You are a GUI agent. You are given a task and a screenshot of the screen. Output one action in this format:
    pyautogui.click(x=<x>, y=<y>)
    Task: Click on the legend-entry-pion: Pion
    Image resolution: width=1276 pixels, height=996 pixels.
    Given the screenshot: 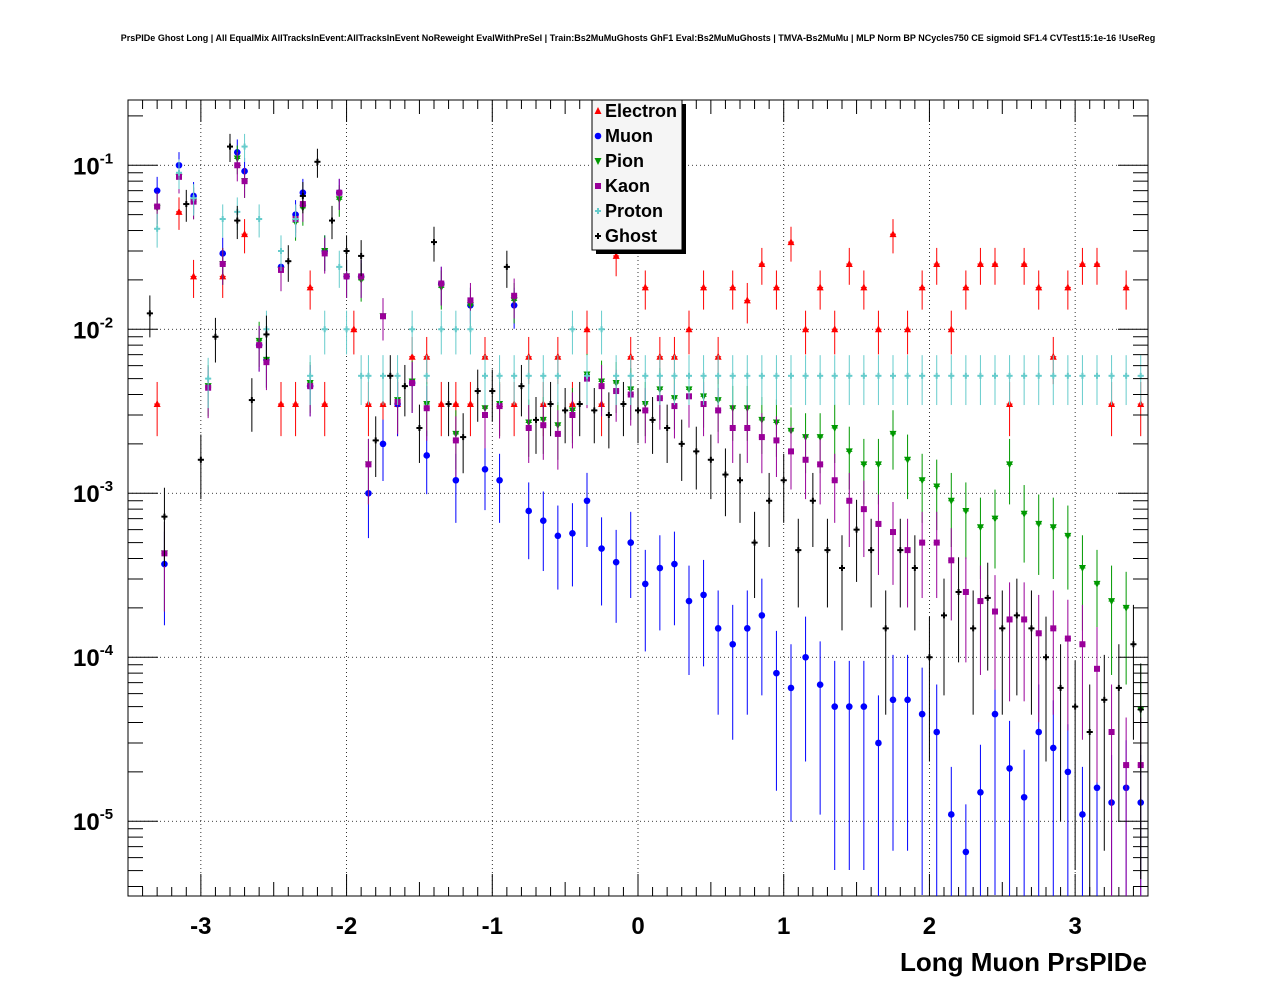 What is the action you would take?
    pyautogui.click(x=619, y=161)
    